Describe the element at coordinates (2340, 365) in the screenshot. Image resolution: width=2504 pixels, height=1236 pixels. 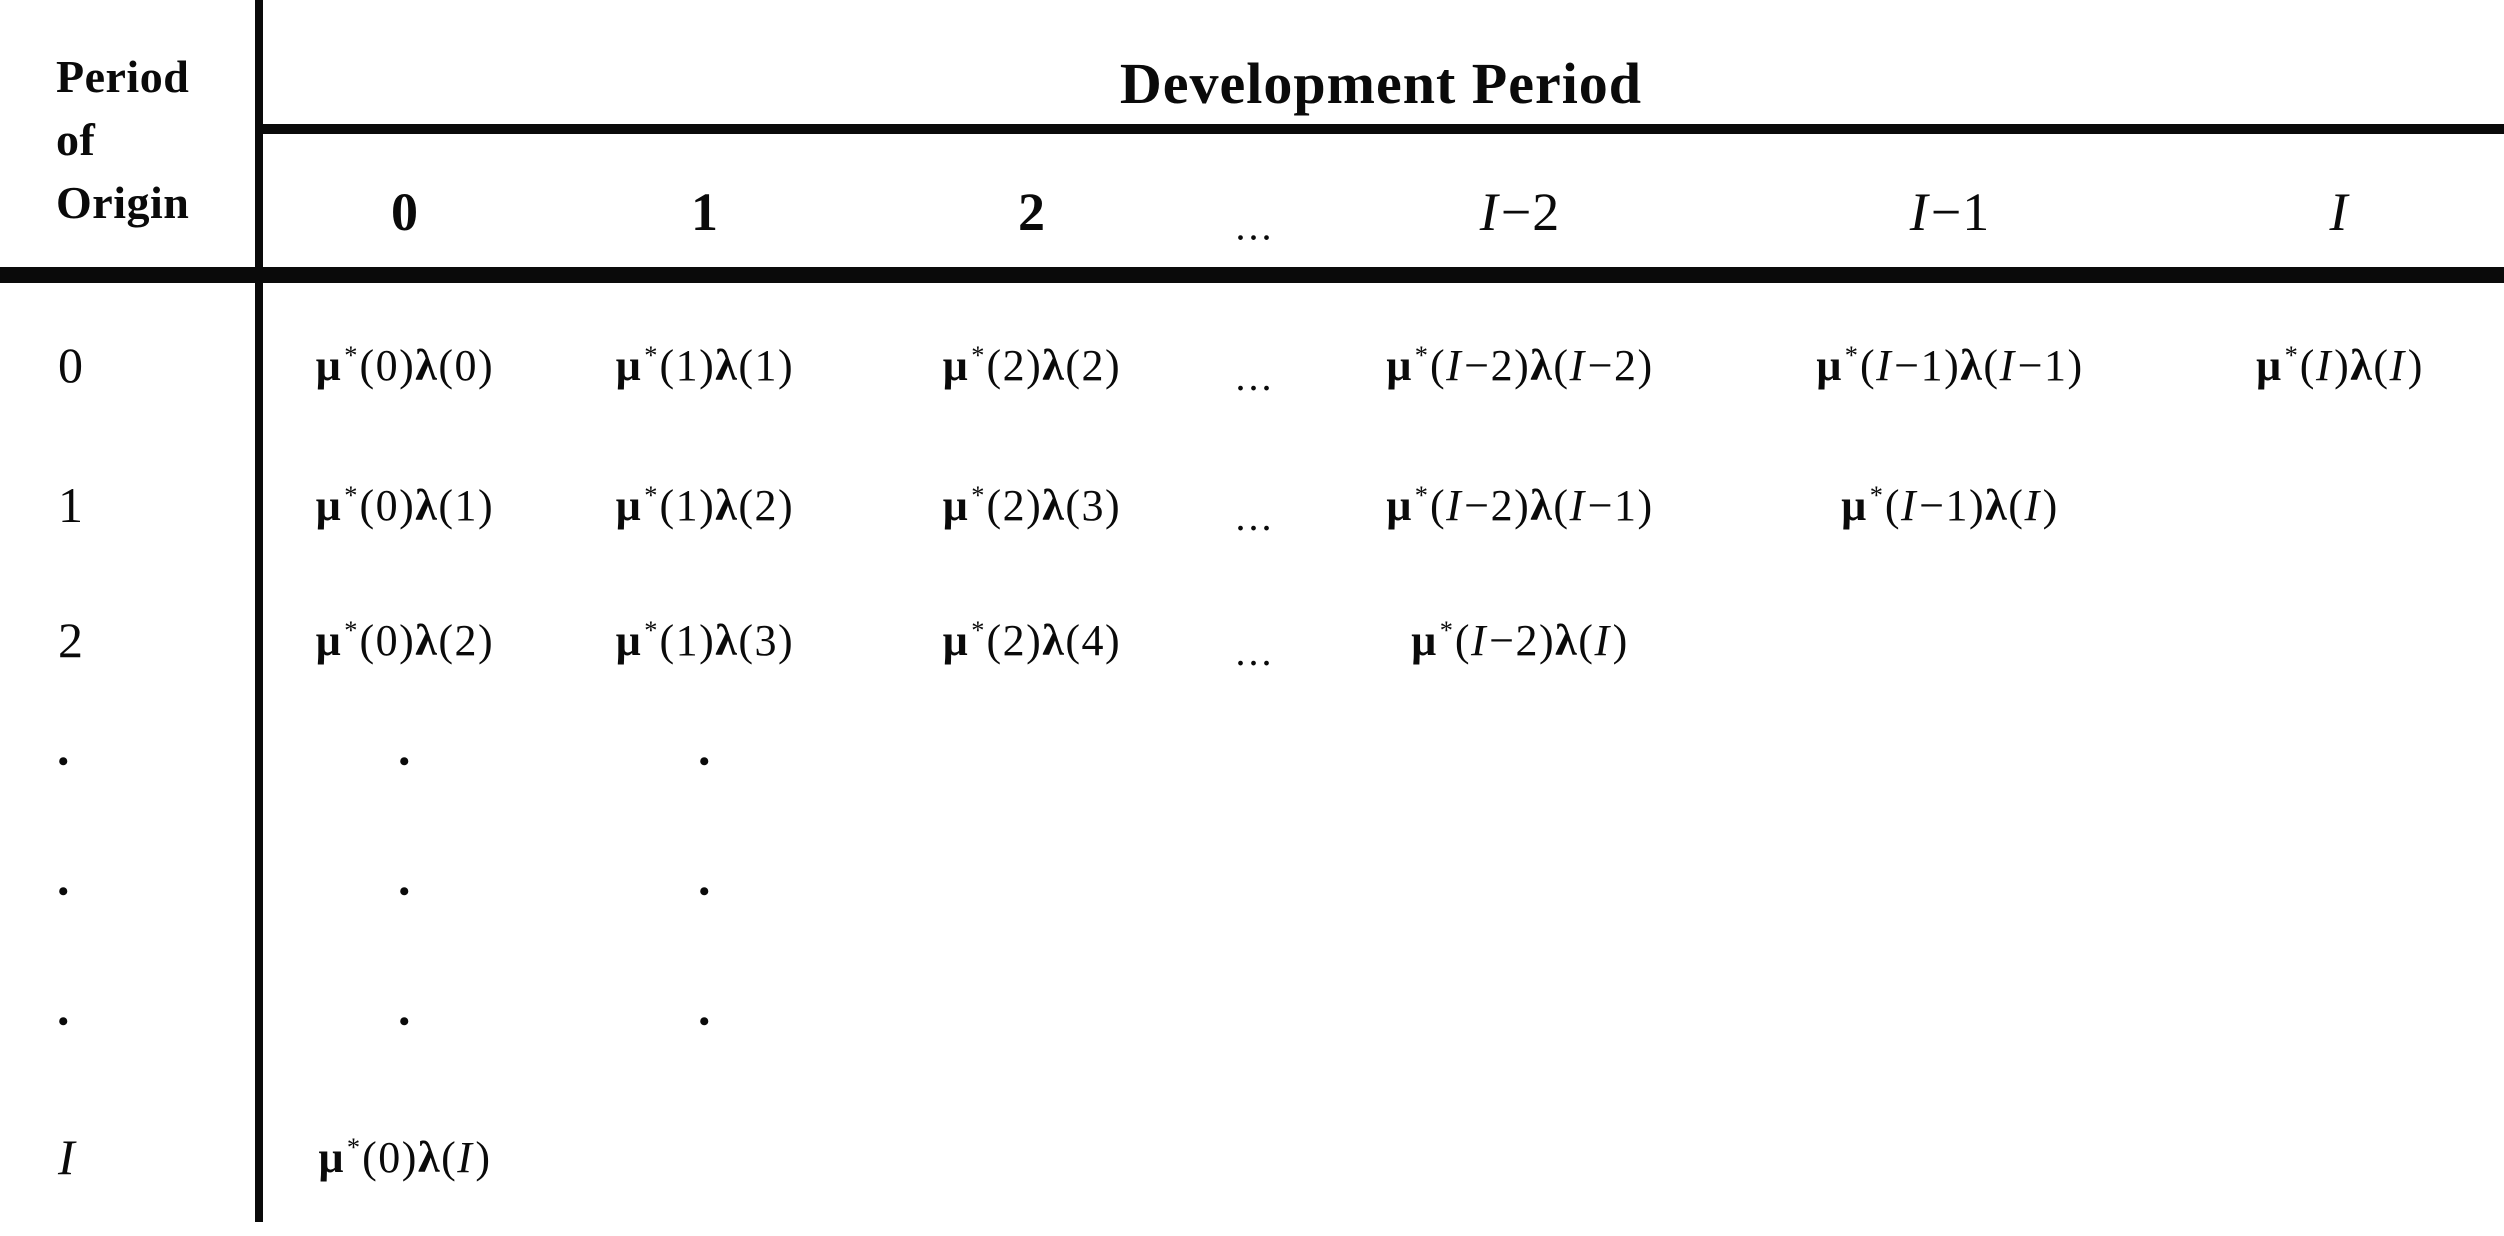
I see `table-cell-r1-c7: μ*(I)λ(I)` at that location.